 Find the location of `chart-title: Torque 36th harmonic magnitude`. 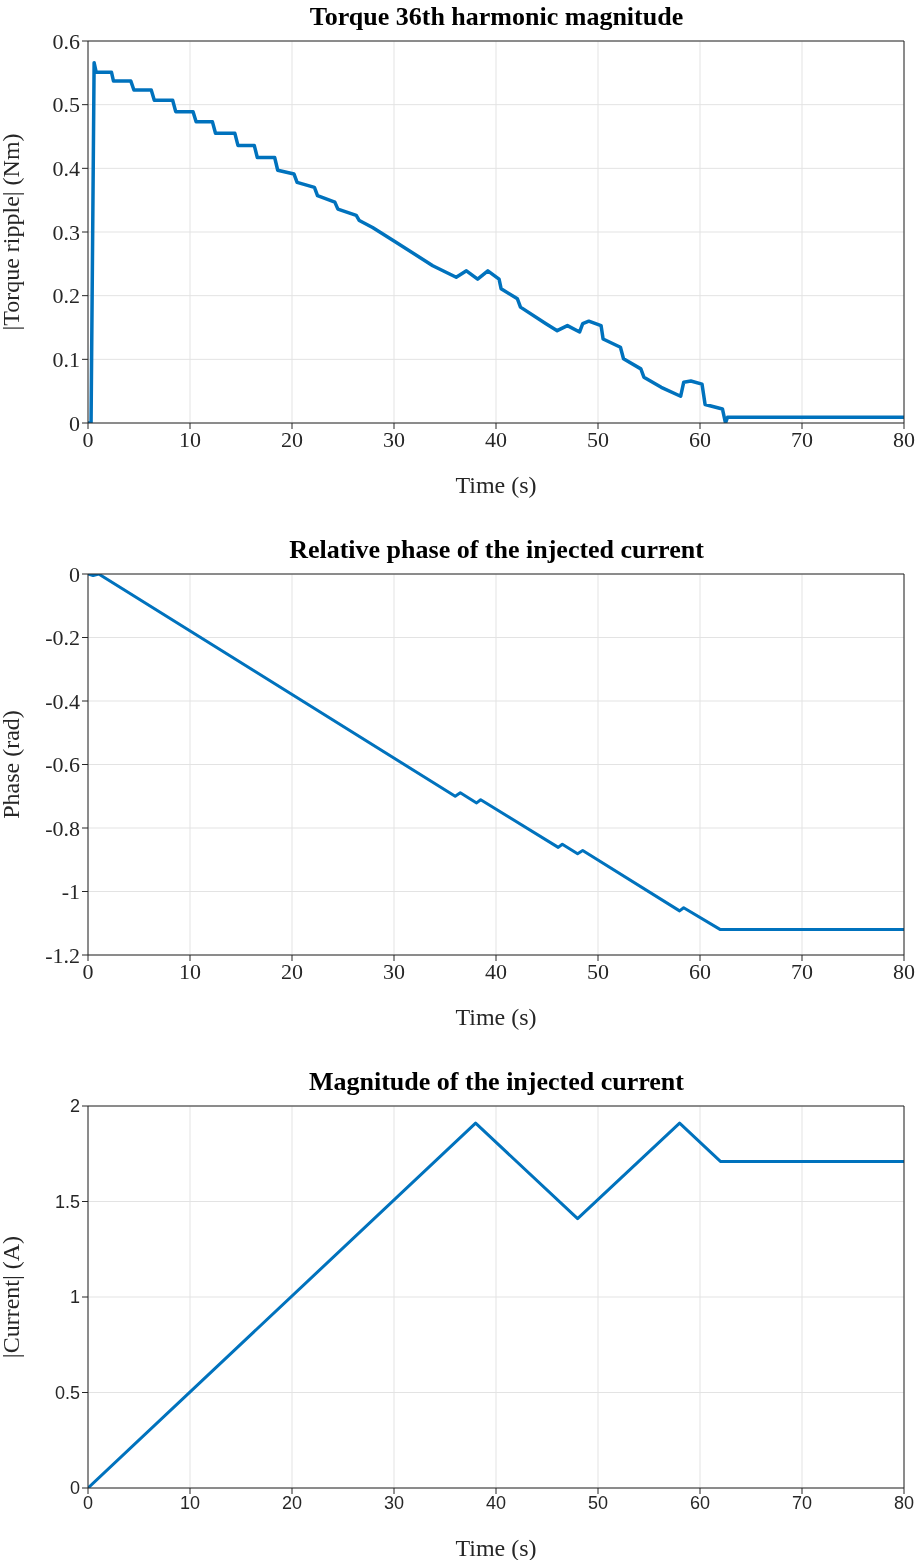

chart-title: Torque 36th harmonic magnitude is located at coordinates (496, 17).